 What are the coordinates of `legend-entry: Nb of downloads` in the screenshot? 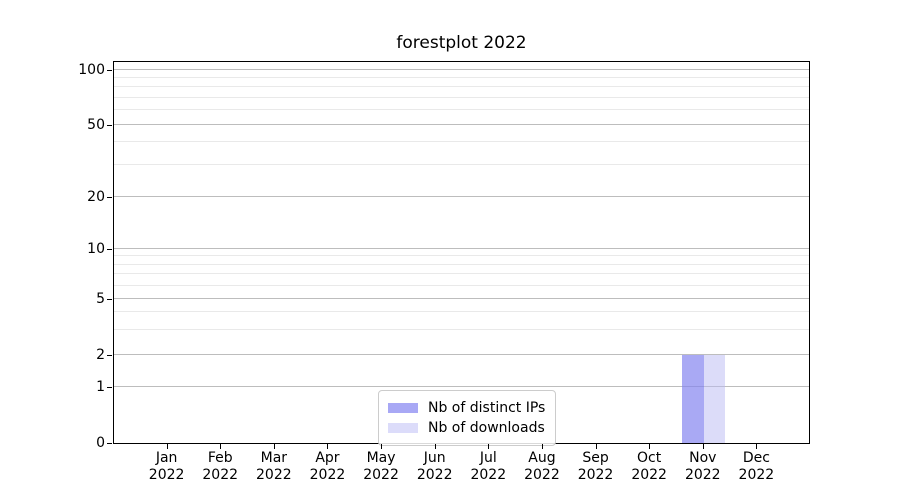 It's located at (466, 428).